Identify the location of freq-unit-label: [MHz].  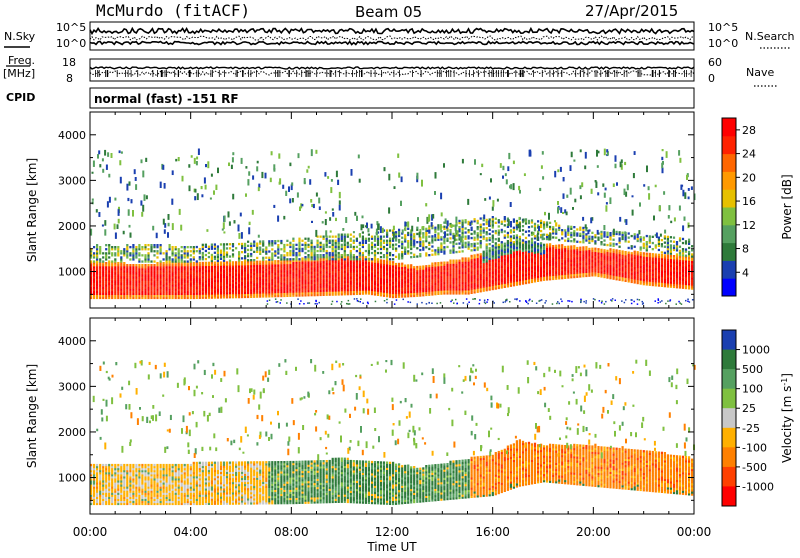
(19, 73).